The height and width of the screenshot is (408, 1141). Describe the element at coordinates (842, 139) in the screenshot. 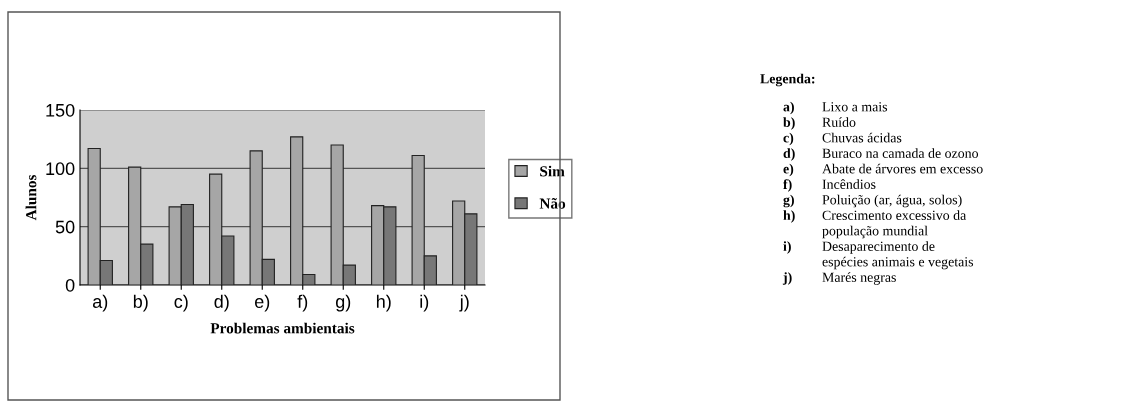

I see `text: c) Chuvas ácidas` at that location.